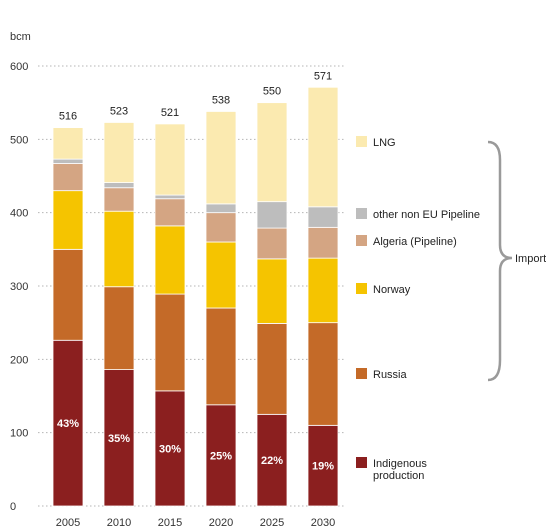 This screenshot has width=546, height=532. What do you see at coordinates (530, 259) in the screenshot?
I see `imports-label: Imports` at bounding box center [530, 259].